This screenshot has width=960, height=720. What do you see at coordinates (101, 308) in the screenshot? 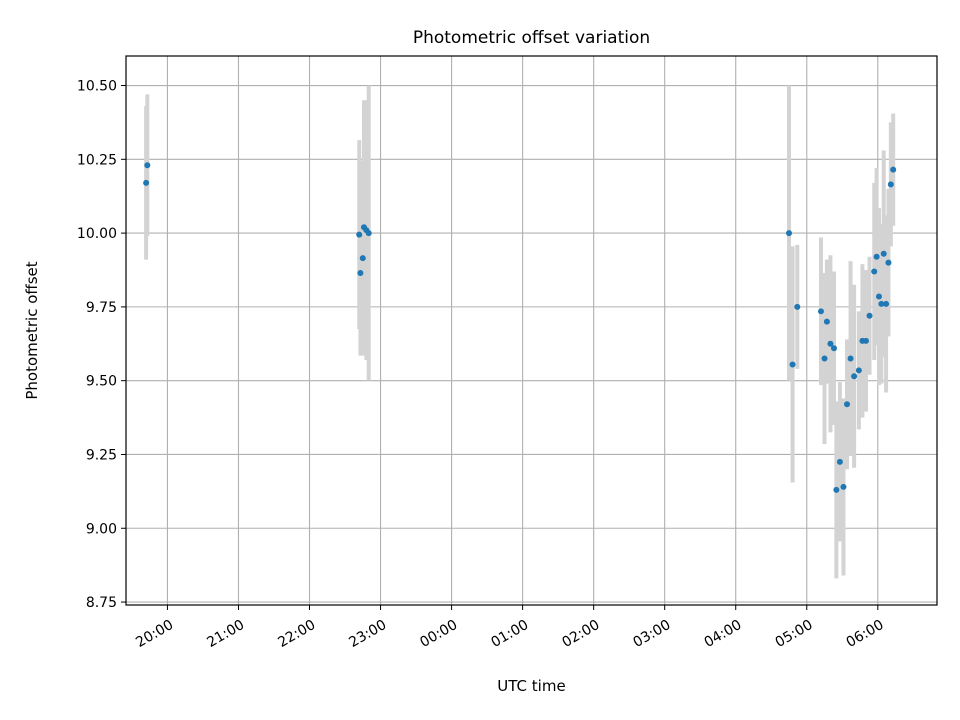
I see `y-tick-label: 9.75` at bounding box center [101, 308].